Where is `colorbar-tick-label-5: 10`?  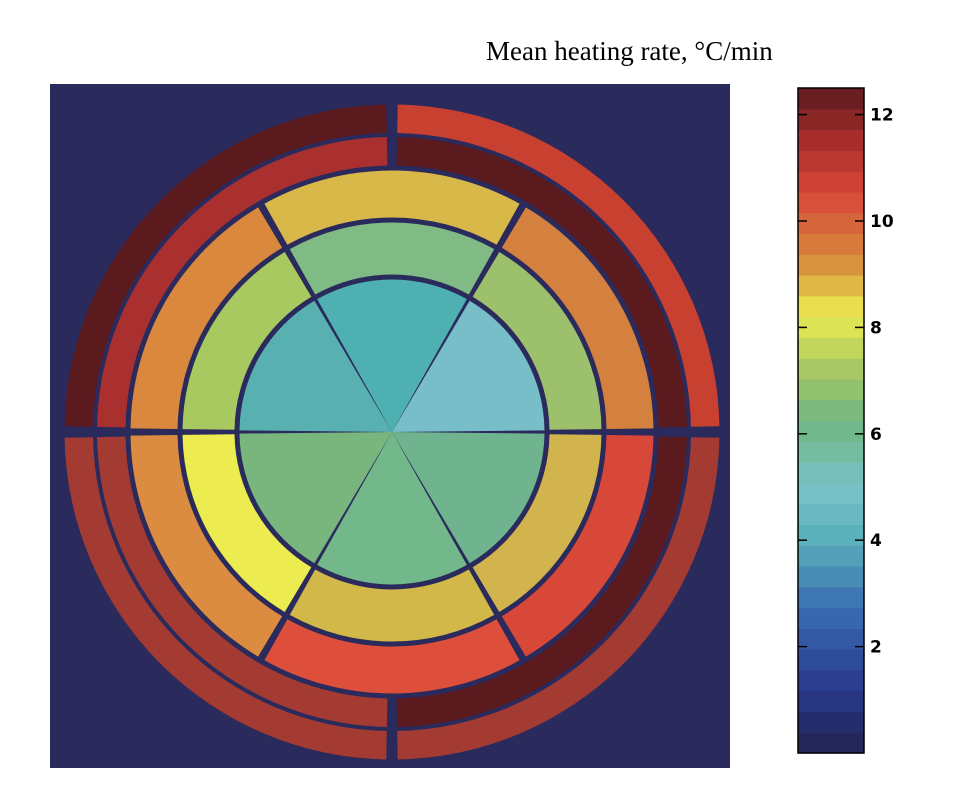
colorbar-tick-label-5: 10 is located at coordinates (882, 222).